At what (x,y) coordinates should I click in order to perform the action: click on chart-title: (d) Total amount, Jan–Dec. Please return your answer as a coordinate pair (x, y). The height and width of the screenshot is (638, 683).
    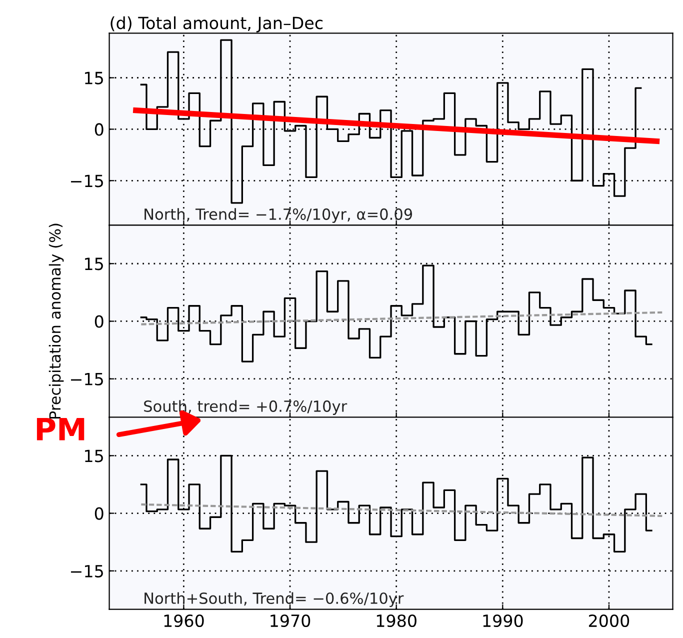
    Looking at the image, I should click on (216, 24).